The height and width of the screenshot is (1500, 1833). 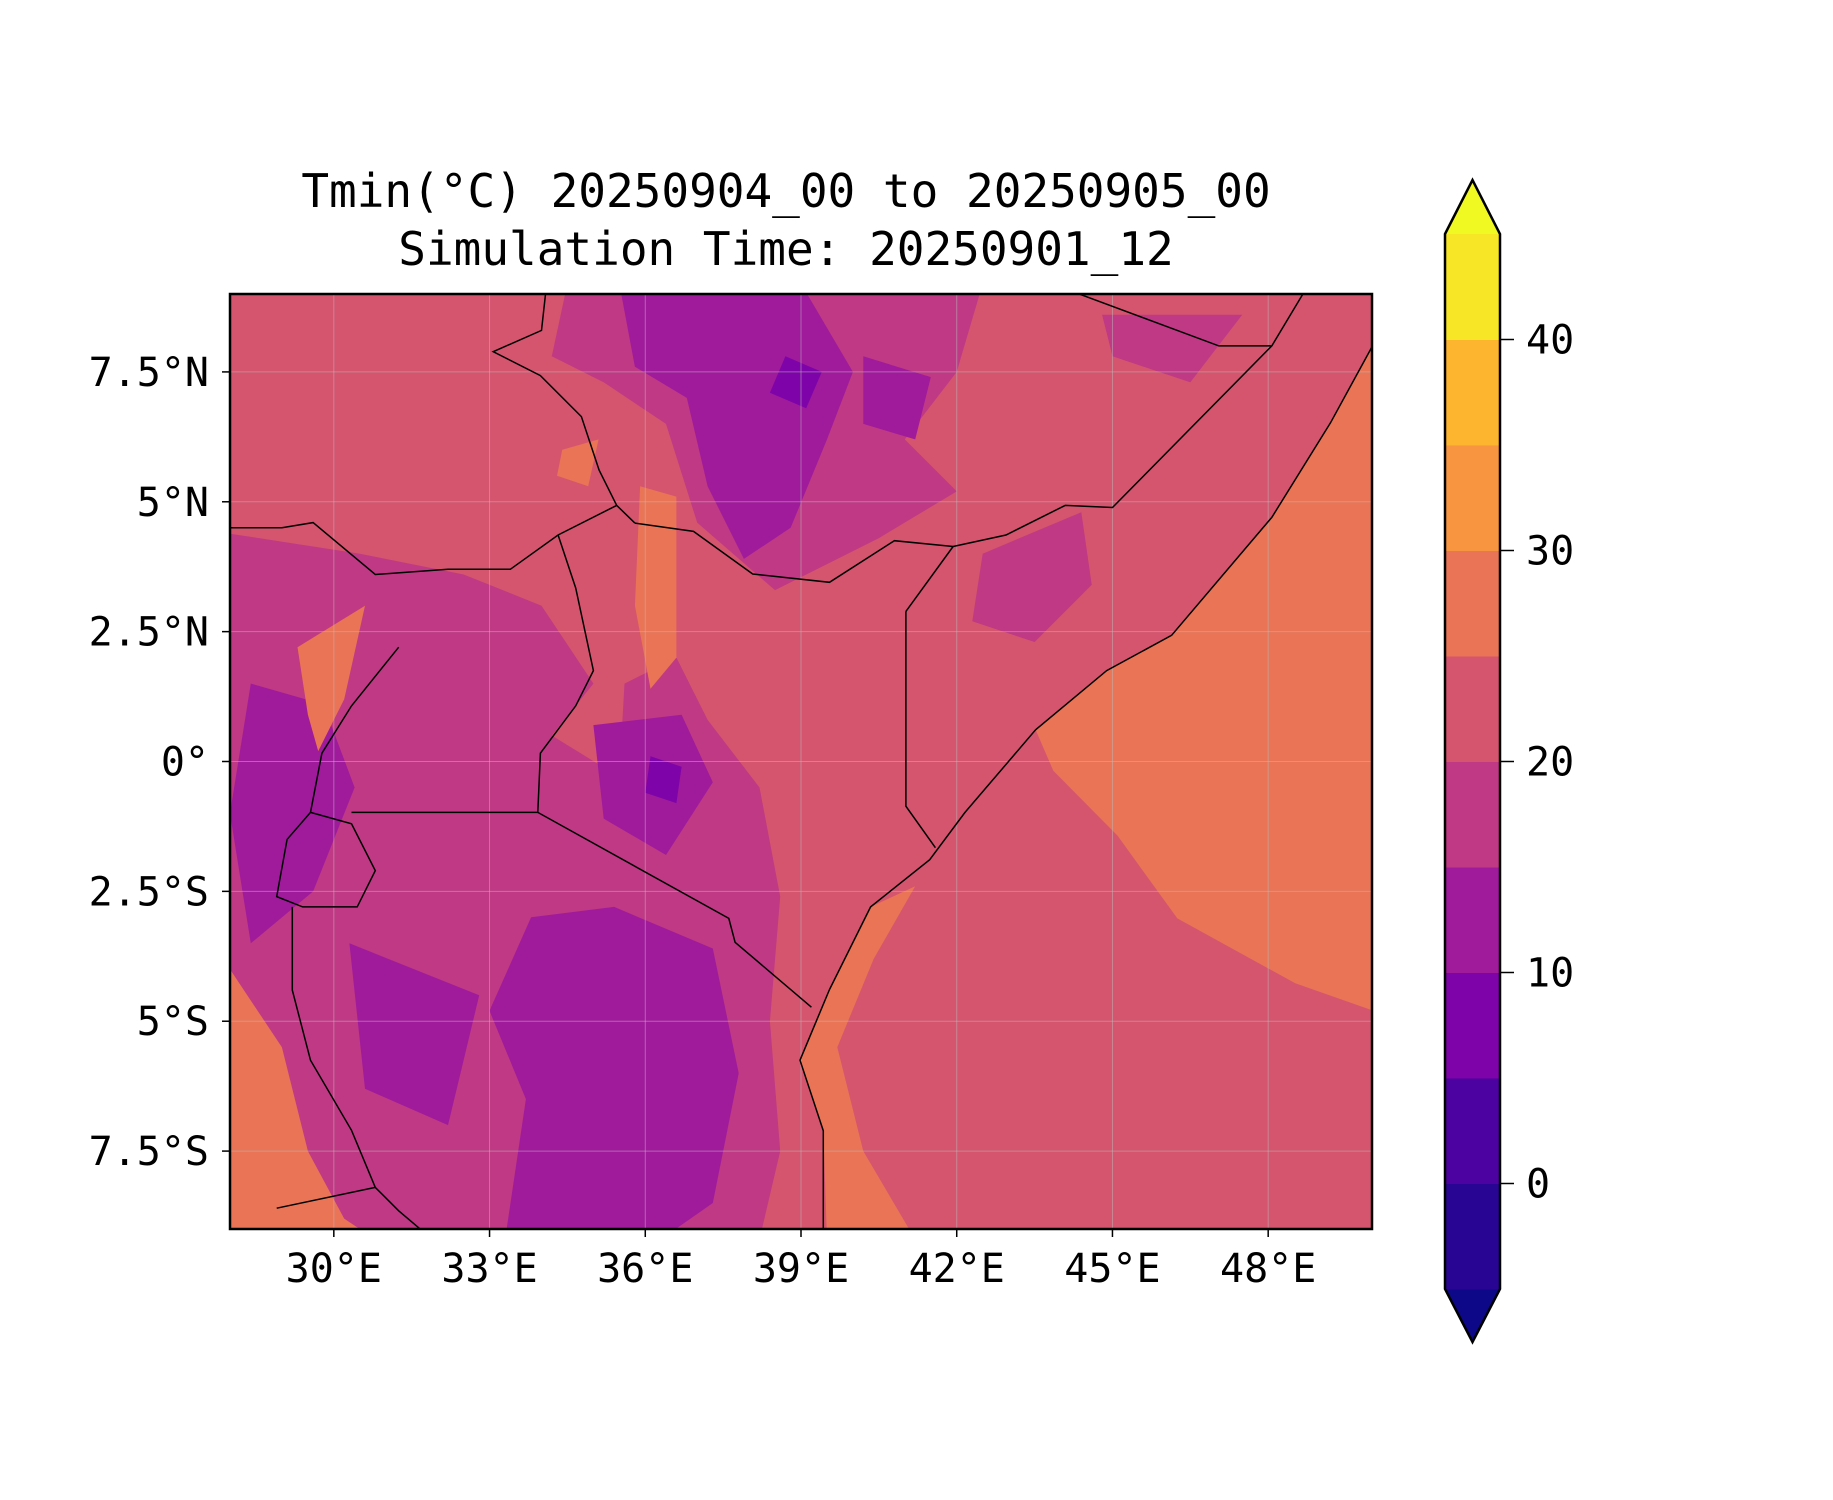 I want to click on x-tick-label: 45°E, so click(x=1112, y=1269).